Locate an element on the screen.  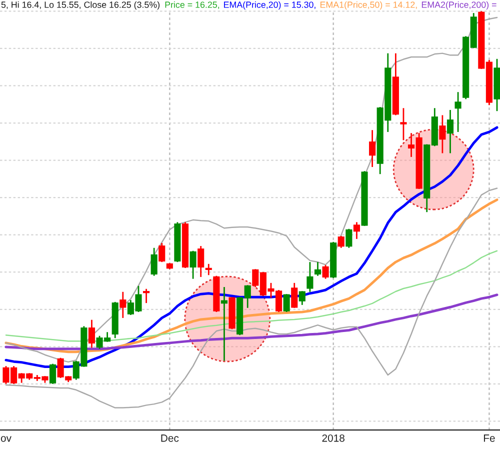
chart-title: 5, Hi 16.4, Lo 15.55, Close 16.25 (3.5%) is located at coordinates (80, 5).